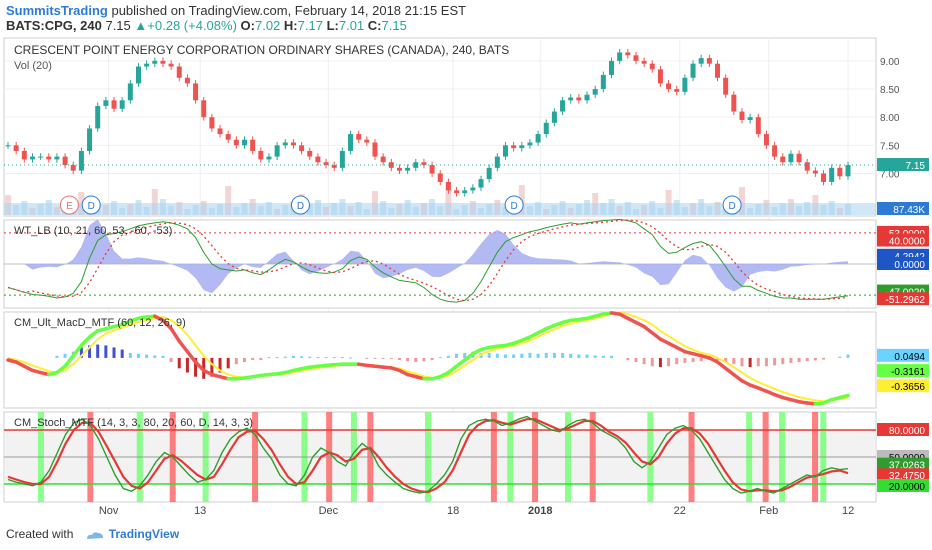 The image size is (932, 550). I want to click on event-marker, so click(69, 205).